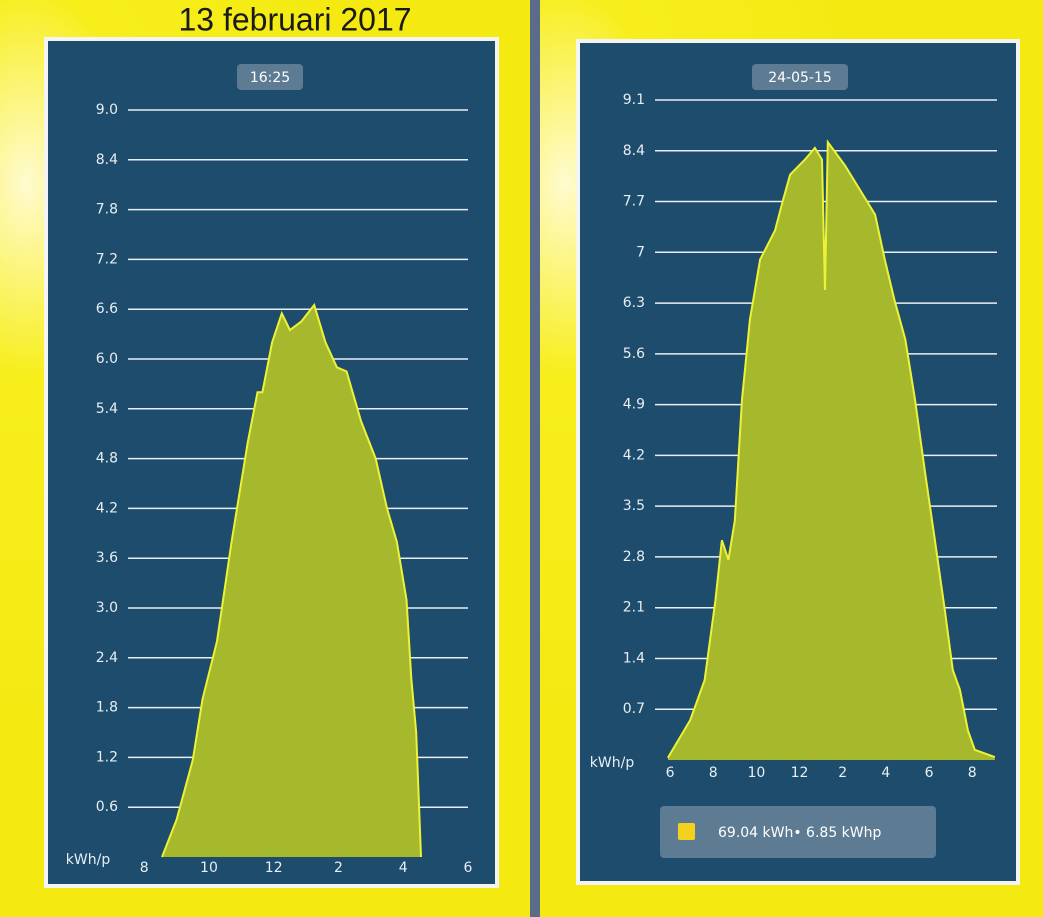  I want to click on y-tick-label: 2.8, so click(634, 557).